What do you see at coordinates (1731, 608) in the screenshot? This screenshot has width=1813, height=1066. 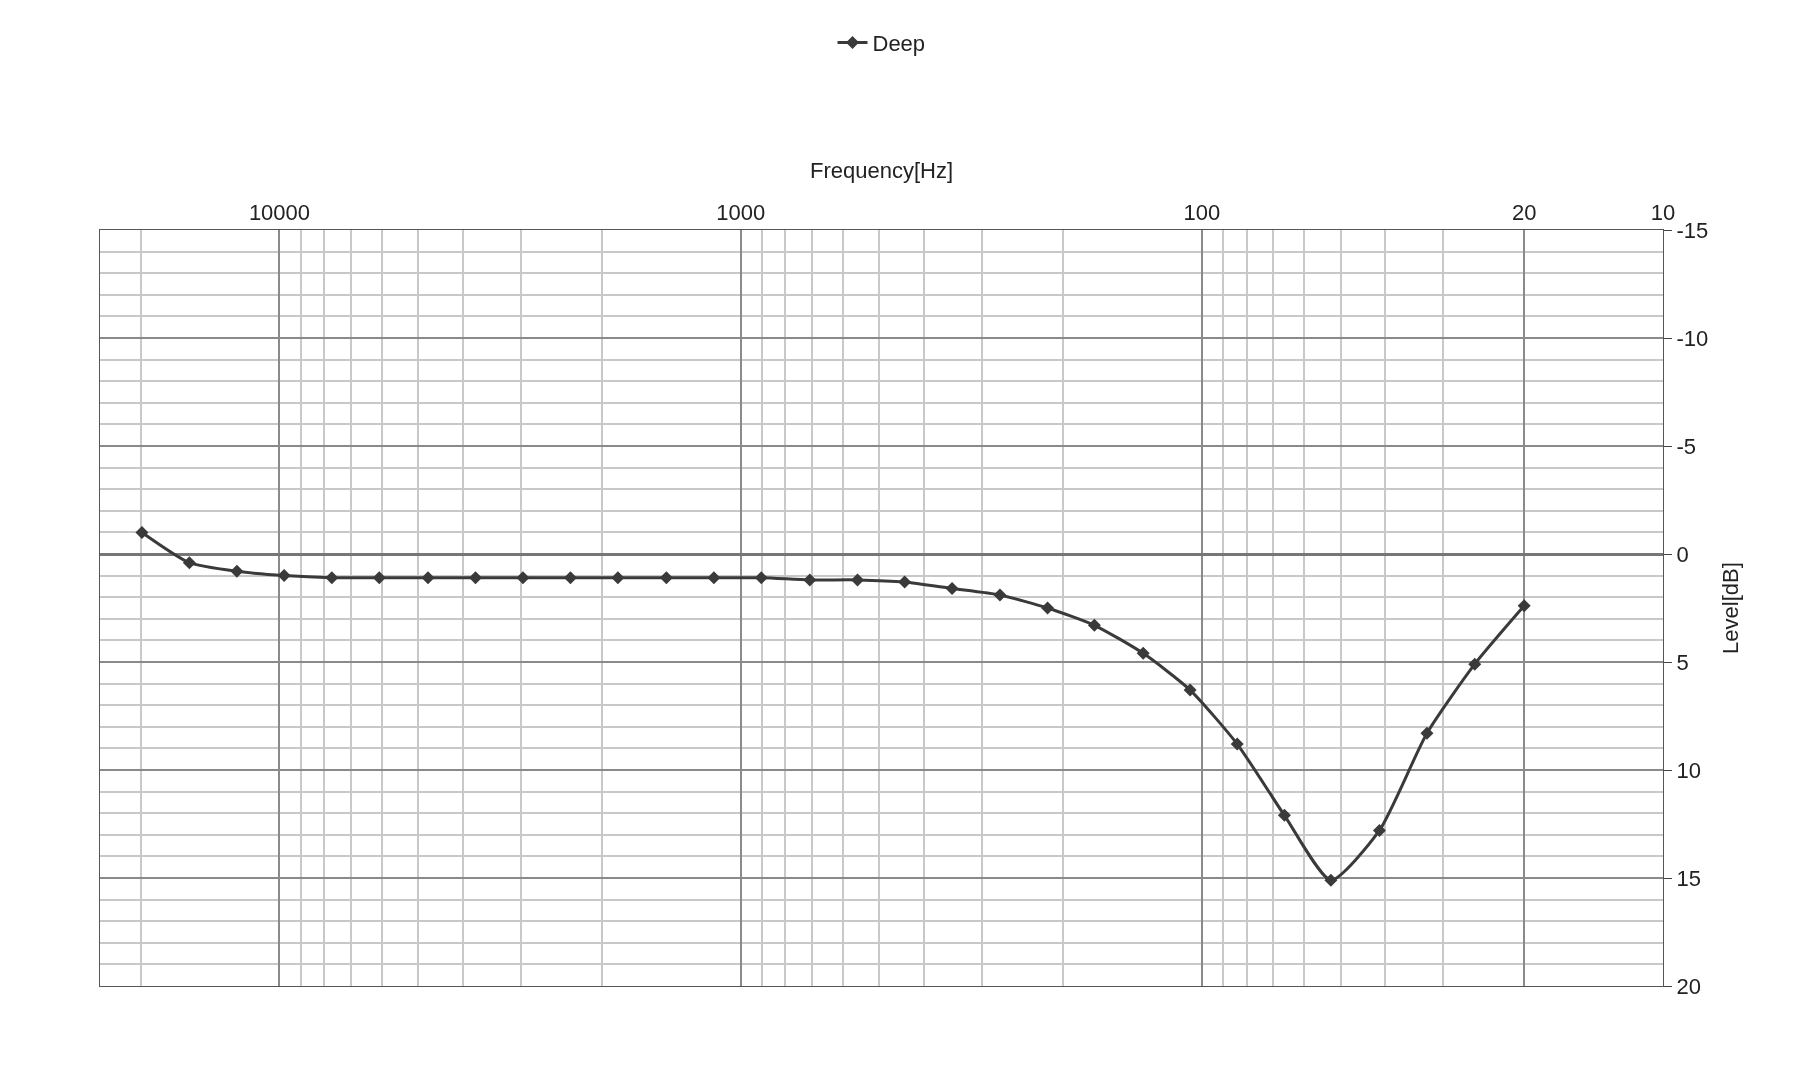 I see `y-axis-title: Level[dB]` at bounding box center [1731, 608].